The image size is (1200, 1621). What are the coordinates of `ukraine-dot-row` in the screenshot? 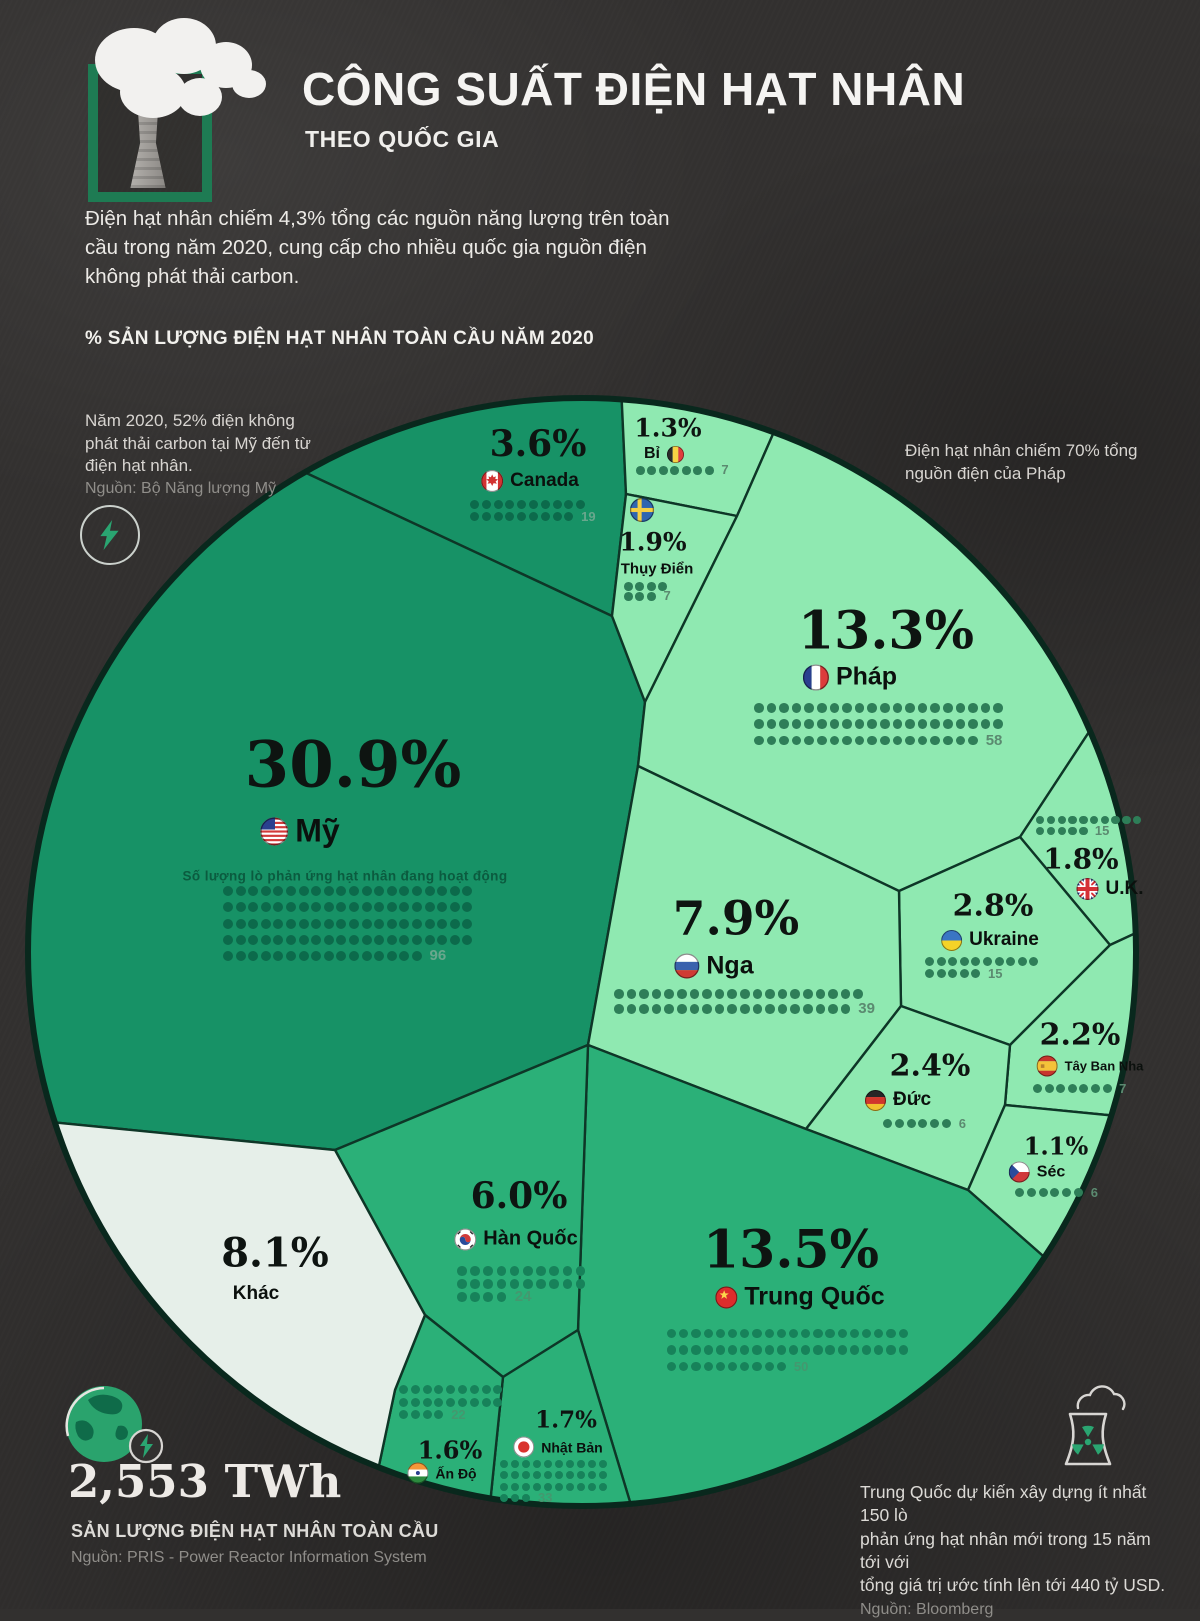 It's located at (983, 961).